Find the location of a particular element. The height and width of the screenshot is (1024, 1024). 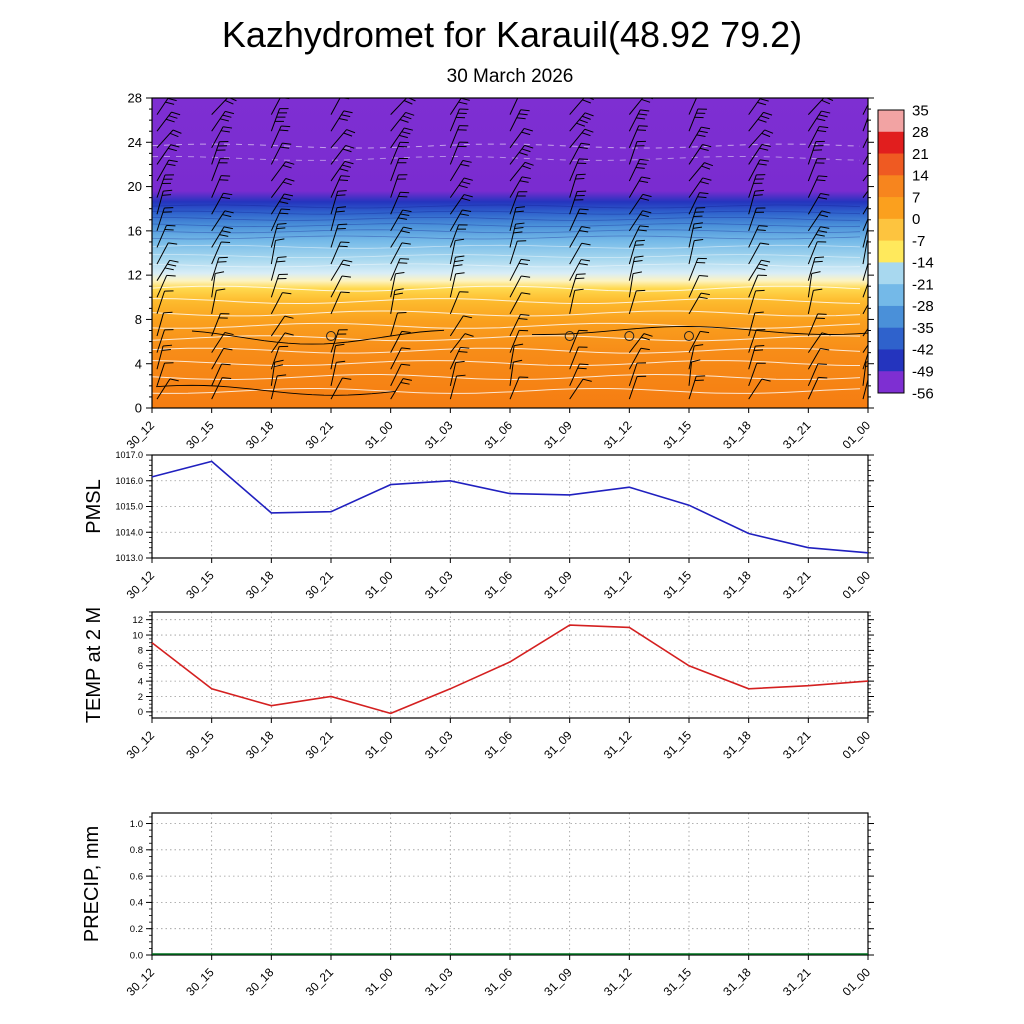

svg-text: 2 is located at coordinates (140, 697).